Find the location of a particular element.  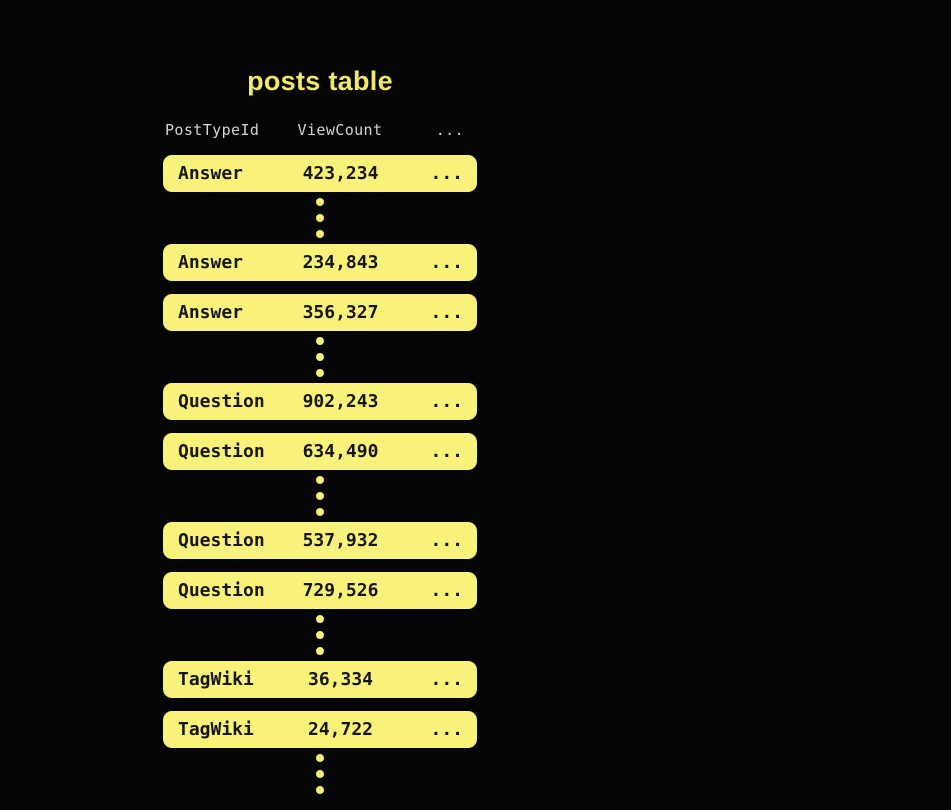

cell-view-count: 634,490 is located at coordinates (340, 451).